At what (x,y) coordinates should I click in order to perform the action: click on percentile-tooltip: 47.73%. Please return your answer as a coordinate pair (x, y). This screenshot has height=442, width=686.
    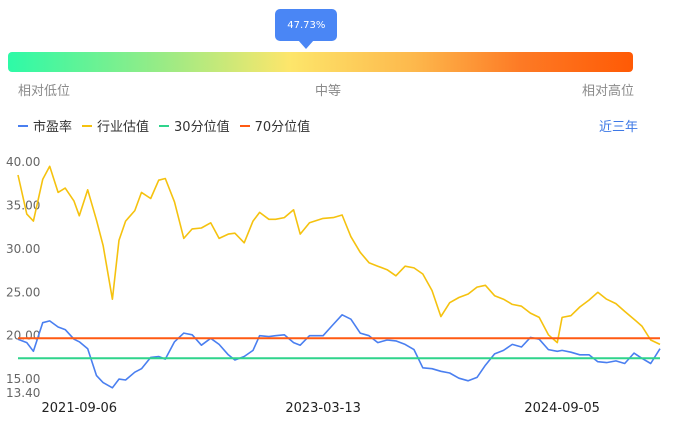
    Looking at the image, I should click on (306, 25).